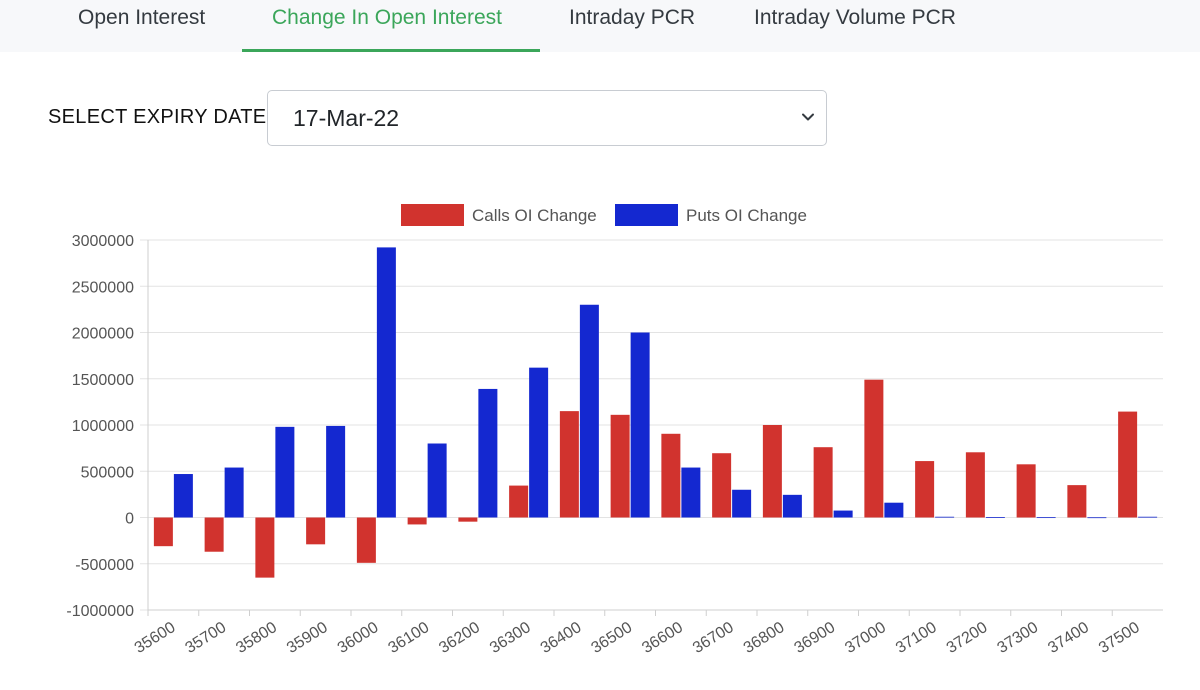 This screenshot has width=1200, height=690. What do you see at coordinates (865, 638) in the screenshot?
I see `x-tick-label-37000: 37000` at bounding box center [865, 638].